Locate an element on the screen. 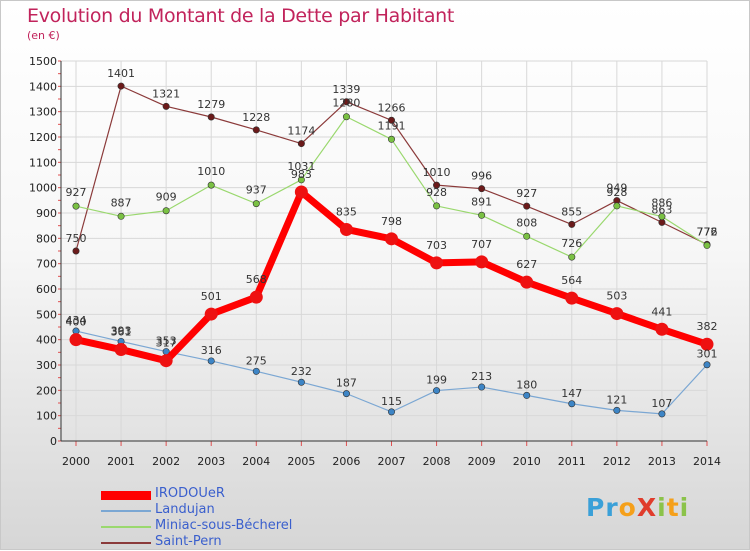 The image size is (750, 551). logo-letter: X is located at coordinates (647, 507).